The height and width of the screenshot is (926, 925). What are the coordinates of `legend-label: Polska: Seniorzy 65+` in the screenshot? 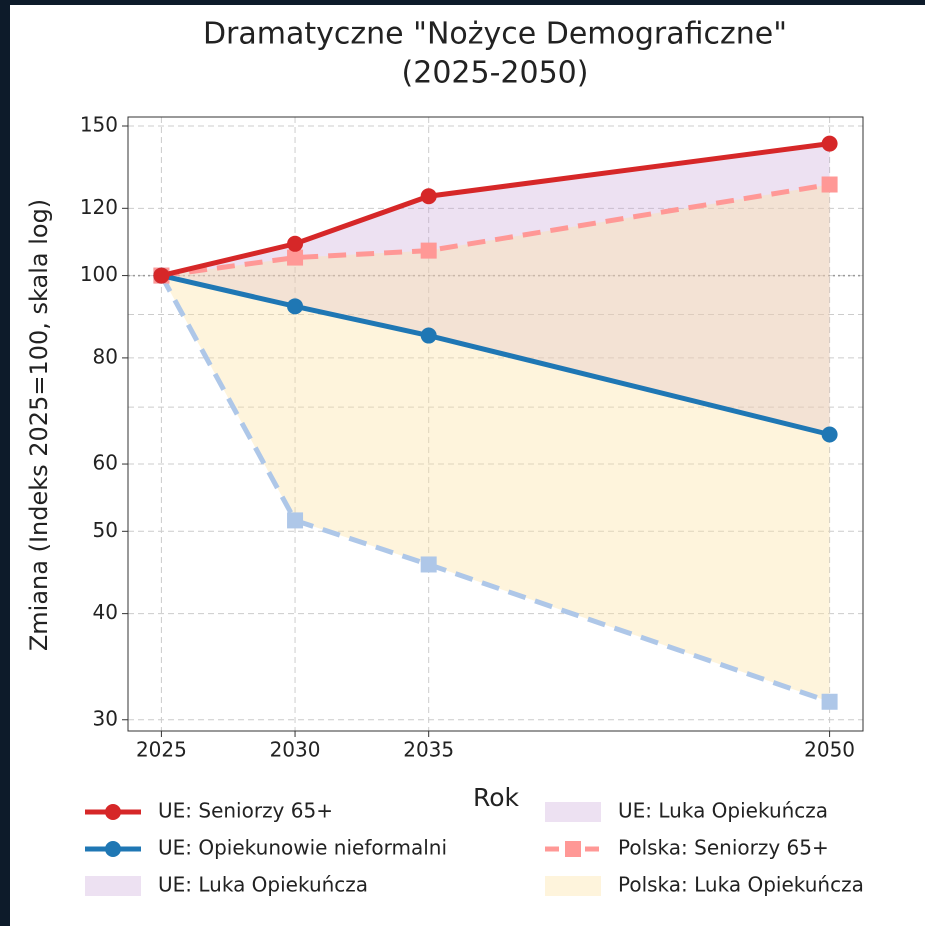 It's located at (723, 848).